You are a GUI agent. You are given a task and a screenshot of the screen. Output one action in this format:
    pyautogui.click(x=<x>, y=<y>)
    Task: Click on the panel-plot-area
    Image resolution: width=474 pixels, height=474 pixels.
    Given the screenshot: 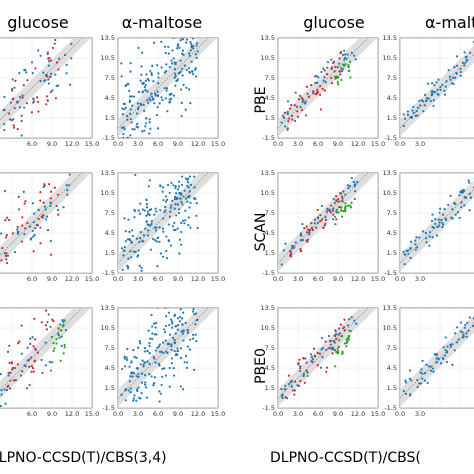 What is the action you would take?
    pyautogui.click(x=46, y=88)
    